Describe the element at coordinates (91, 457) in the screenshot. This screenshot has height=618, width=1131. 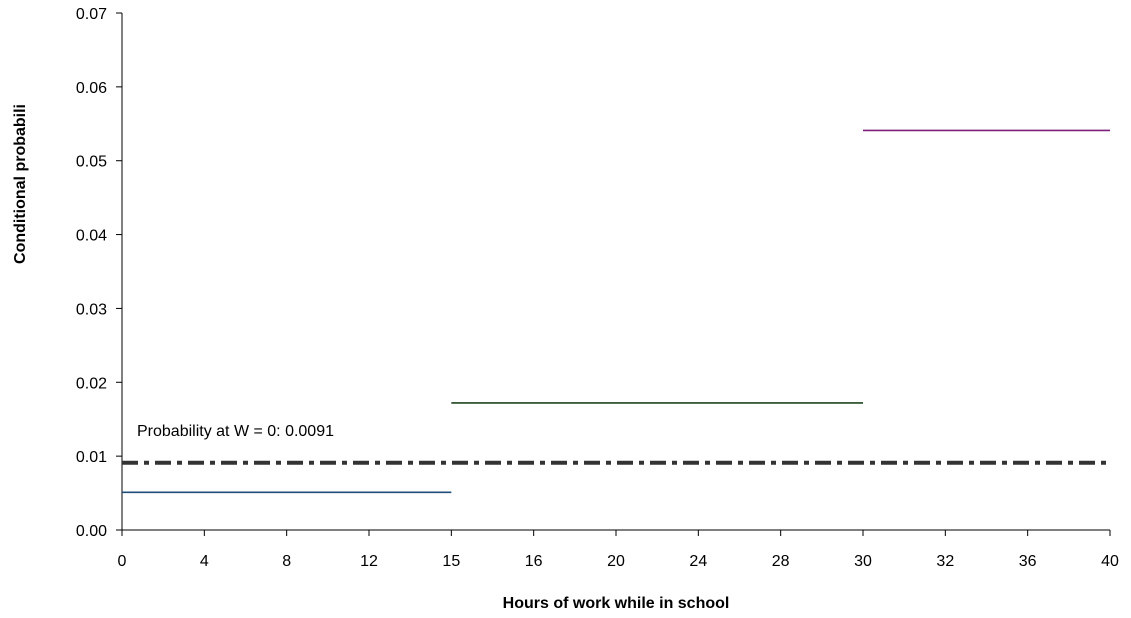
I see `y-tick-label: 0.01` at that location.